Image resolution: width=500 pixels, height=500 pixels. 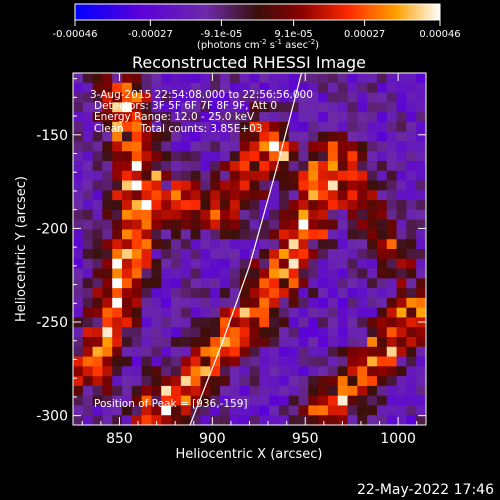 I want to click on y-tick-label: -150, so click(x=52, y=136).